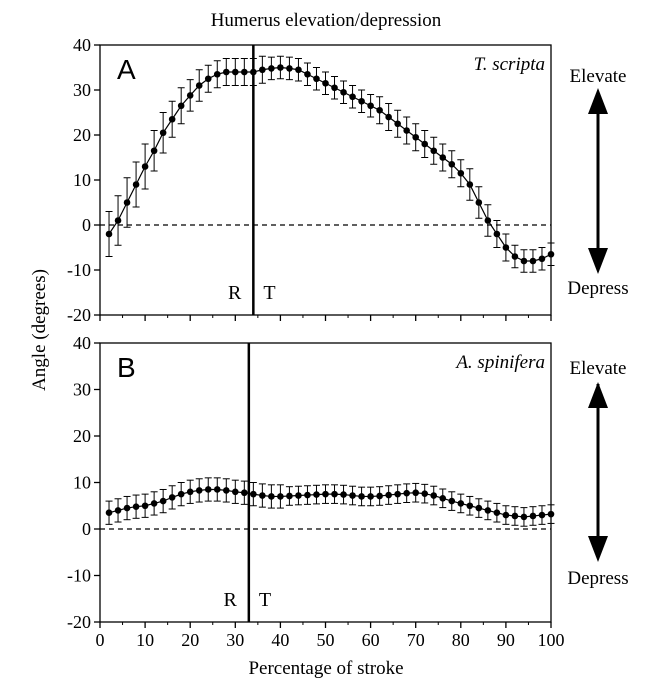  What do you see at coordinates (126, 69) in the screenshot?
I see `panel-letter: A` at bounding box center [126, 69].